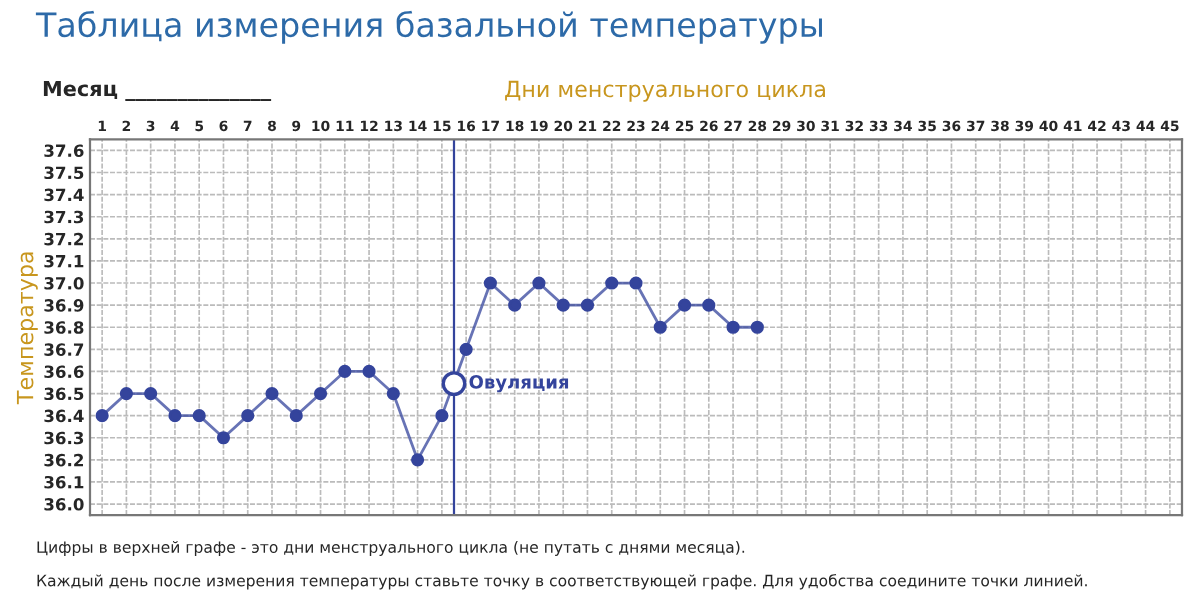 Image resolution: width=1200 pixels, height=606 pixels. What do you see at coordinates (63, 460) in the screenshot?
I see `y-tick-label: 36.2` at bounding box center [63, 460].